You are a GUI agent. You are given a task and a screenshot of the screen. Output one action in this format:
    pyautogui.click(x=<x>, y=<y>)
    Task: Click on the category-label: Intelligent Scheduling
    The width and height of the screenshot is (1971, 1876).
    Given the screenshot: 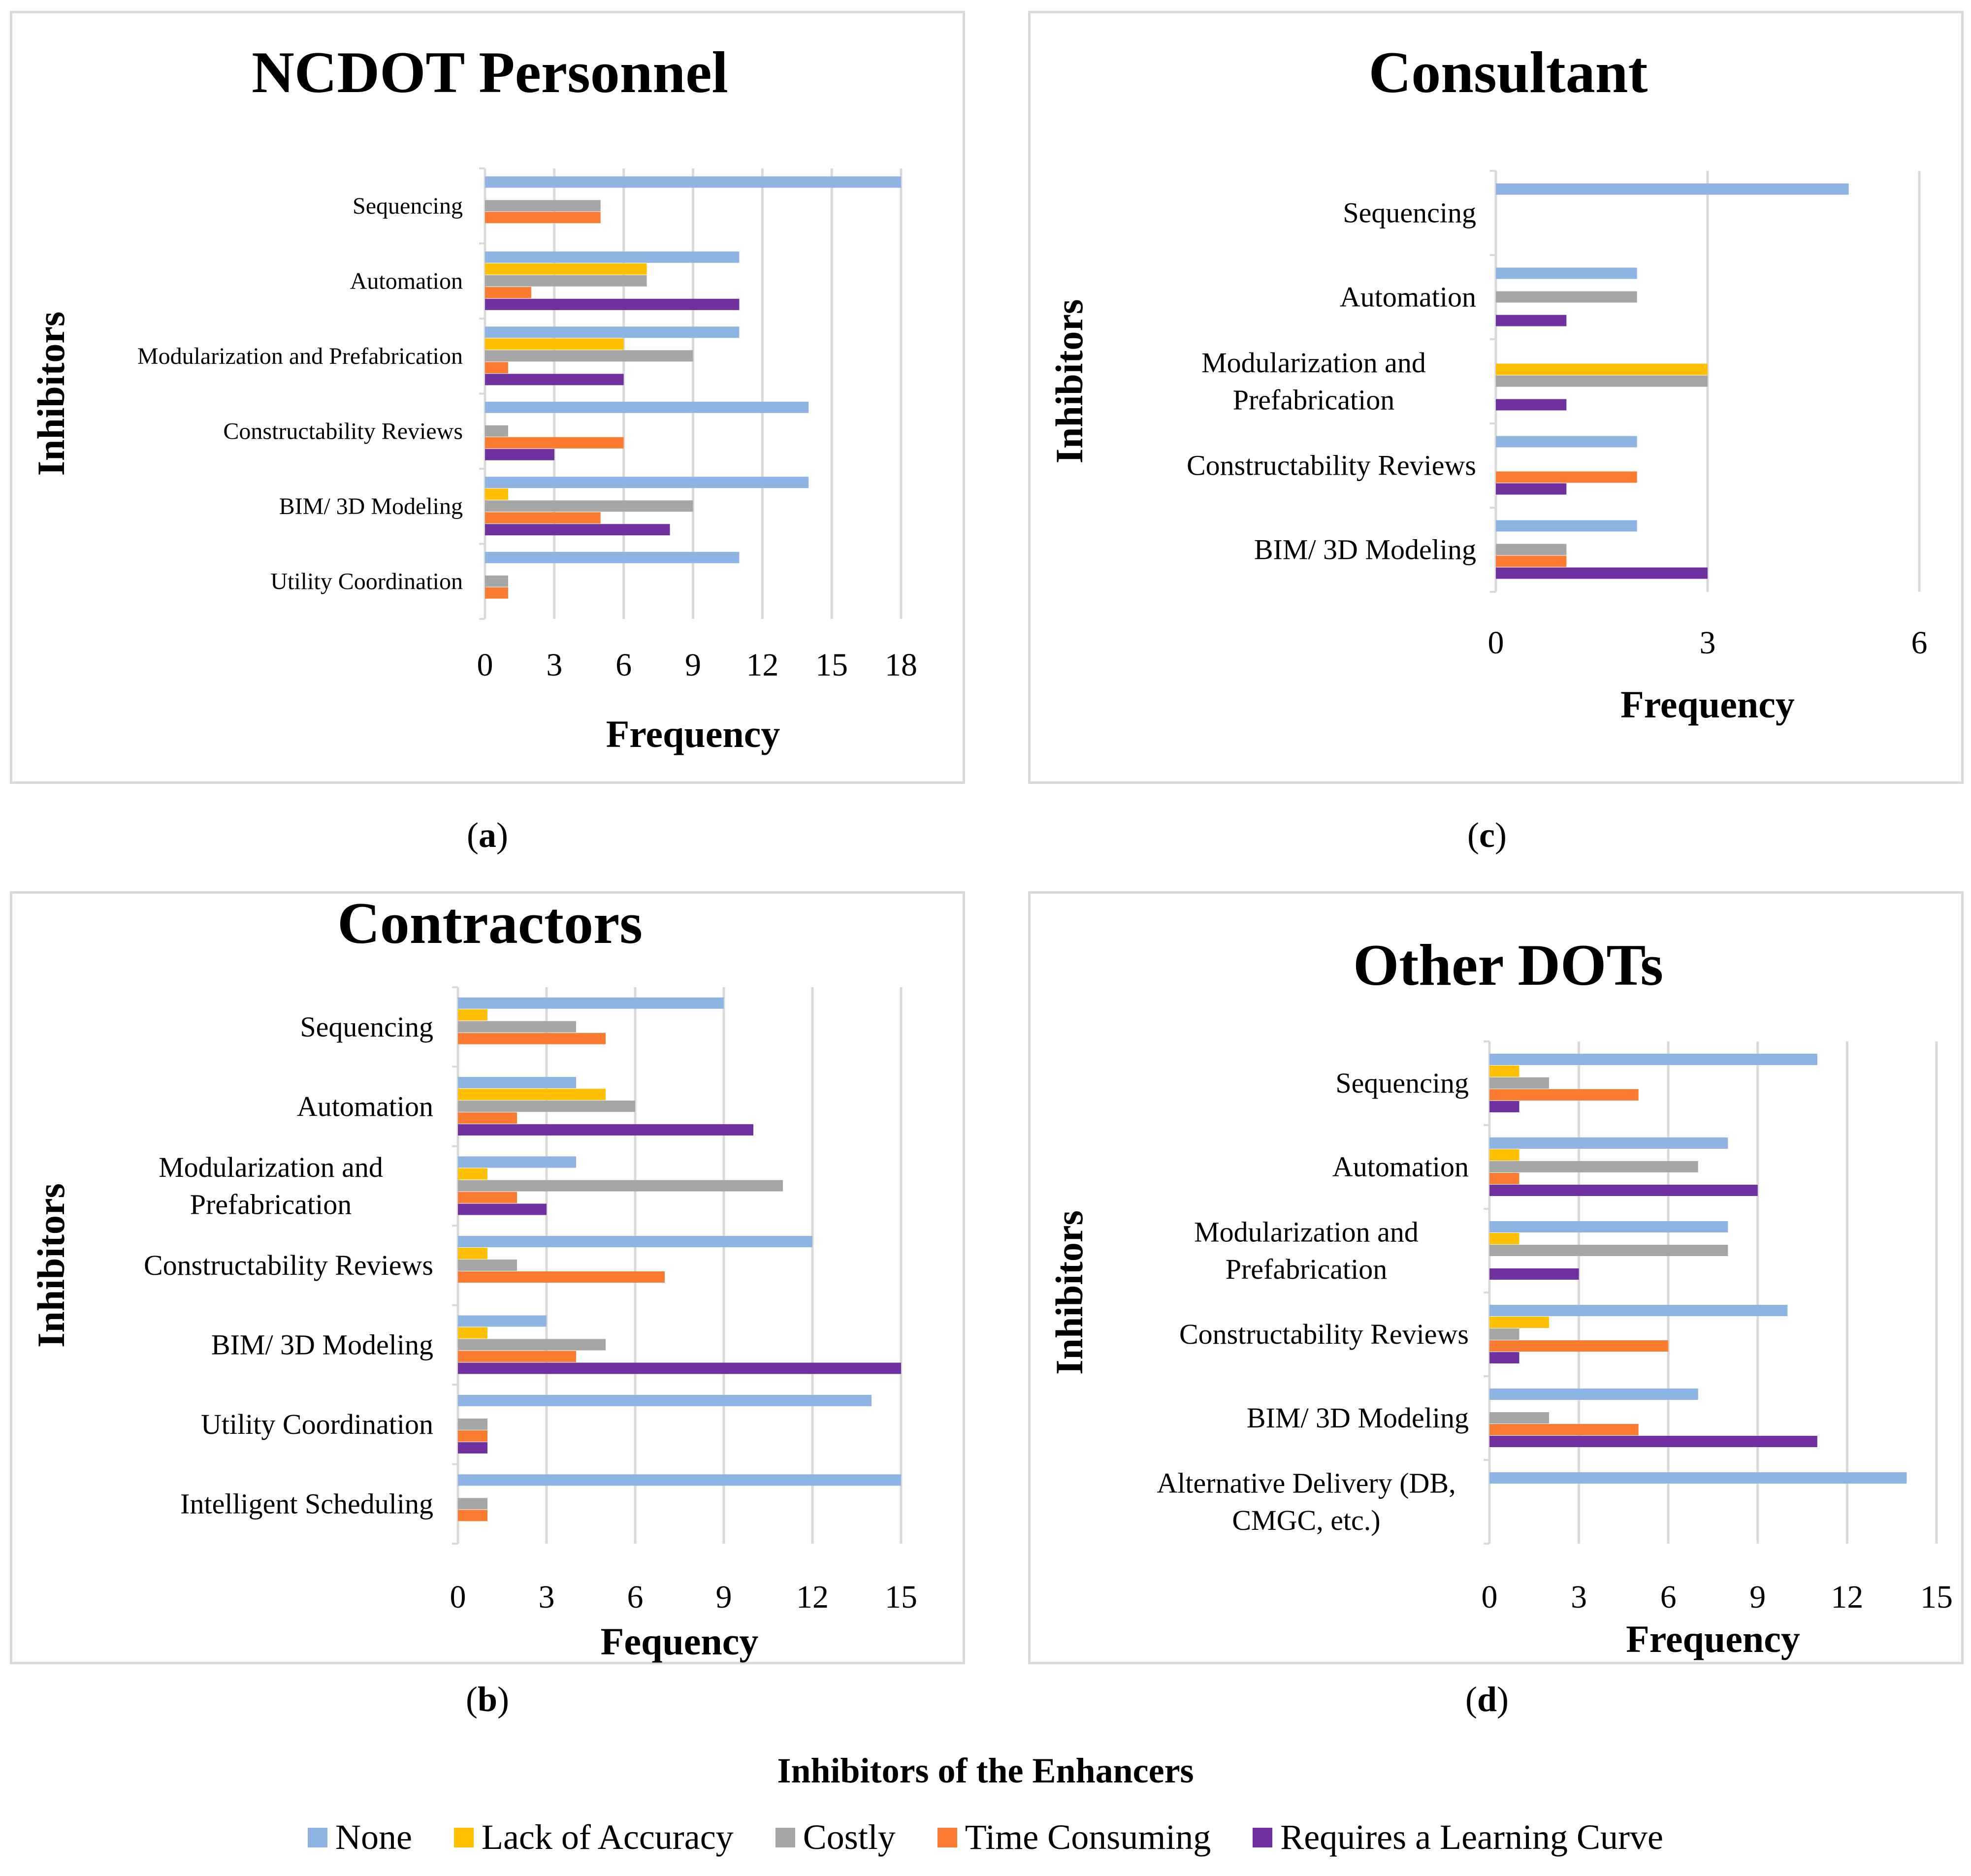 What is the action you would take?
    pyautogui.click(x=306, y=1504)
    